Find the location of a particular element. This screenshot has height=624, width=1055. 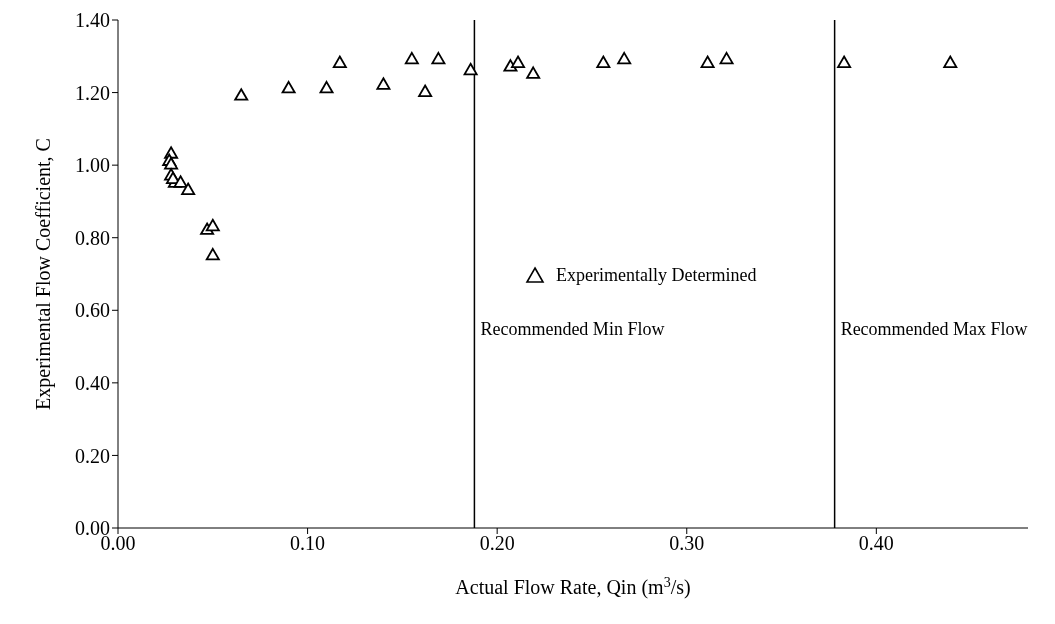

x-axis-title: Actual Flow Rate, Qin (m$^{3}$/s) is located at coordinates (573, 586).